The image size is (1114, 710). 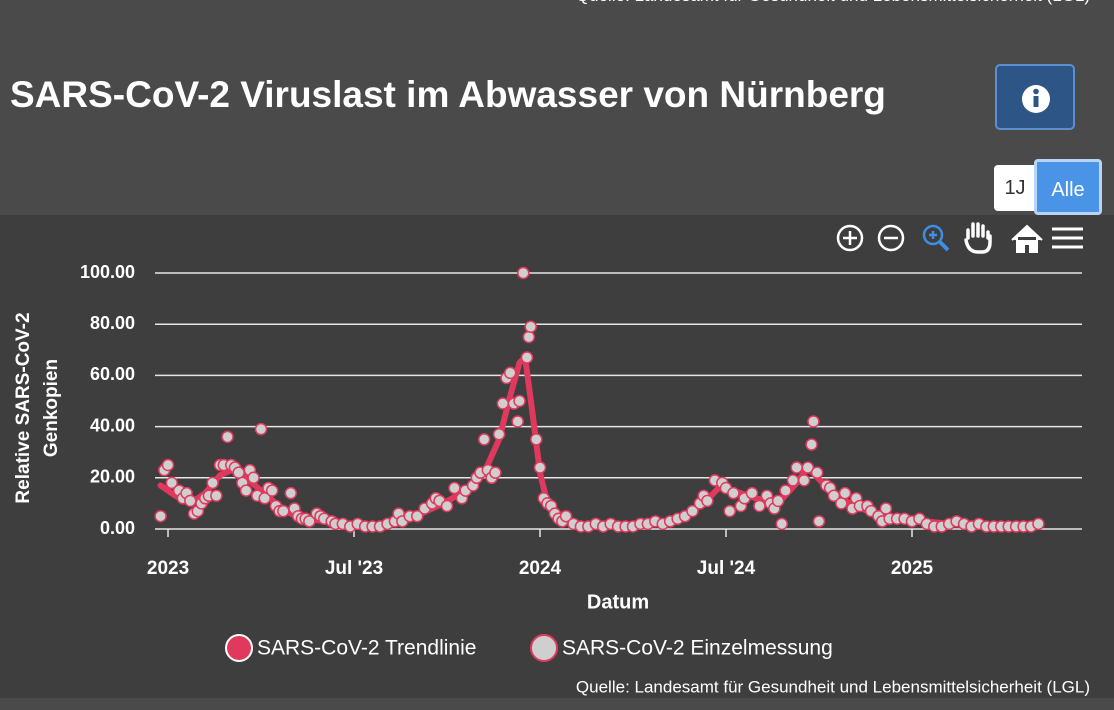 I want to click on info-button, so click(x=1035, y=97).